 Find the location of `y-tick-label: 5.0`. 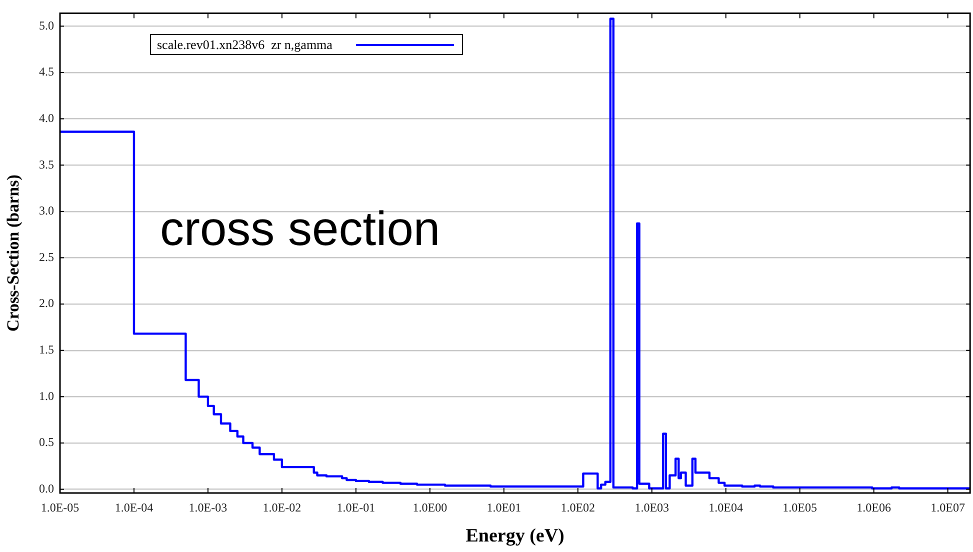

y-tick-label: 5.0 is located at coordinates (46, 25).